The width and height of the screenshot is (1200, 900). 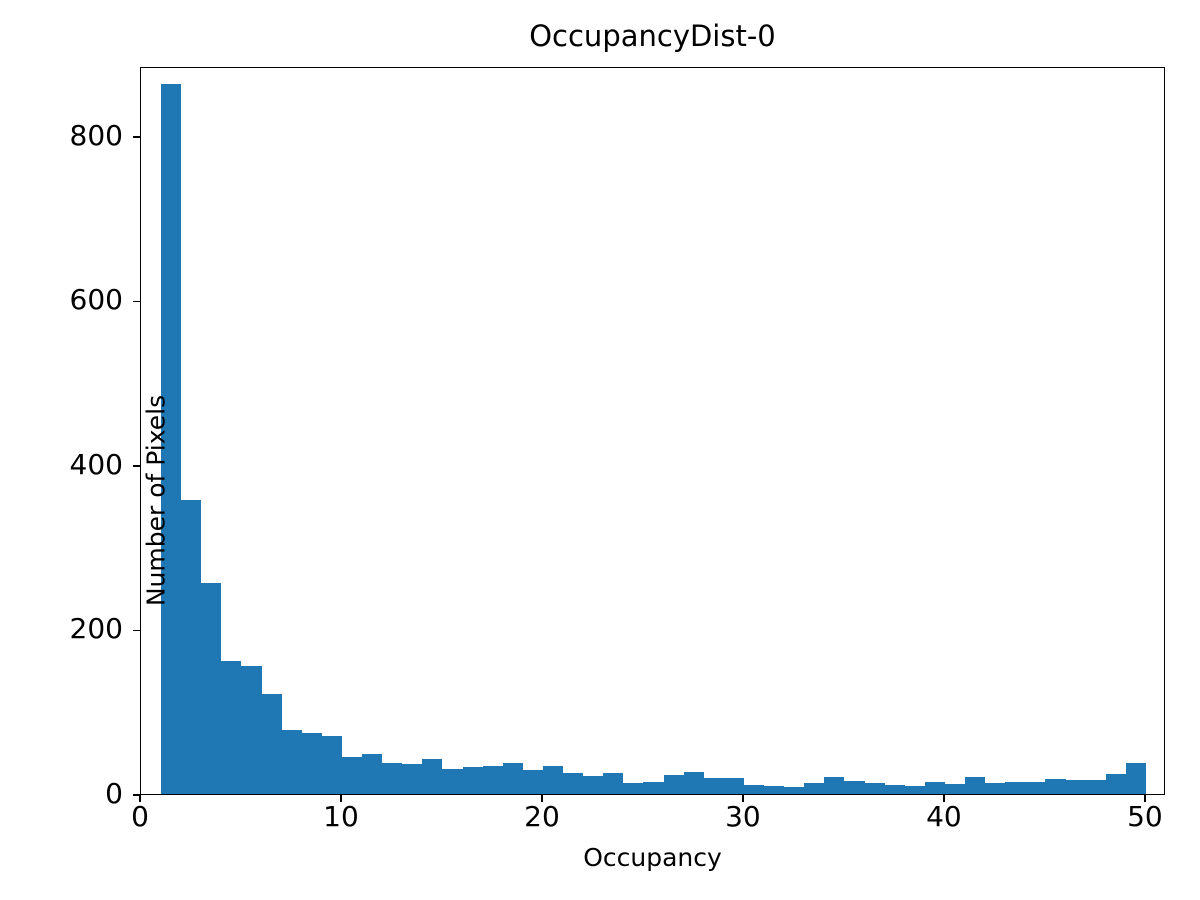 What do you see at coordinates (156, 500) in the screenshot?
I see `y-axis-label: Number of Pixels` at bounding box center [156, 500].